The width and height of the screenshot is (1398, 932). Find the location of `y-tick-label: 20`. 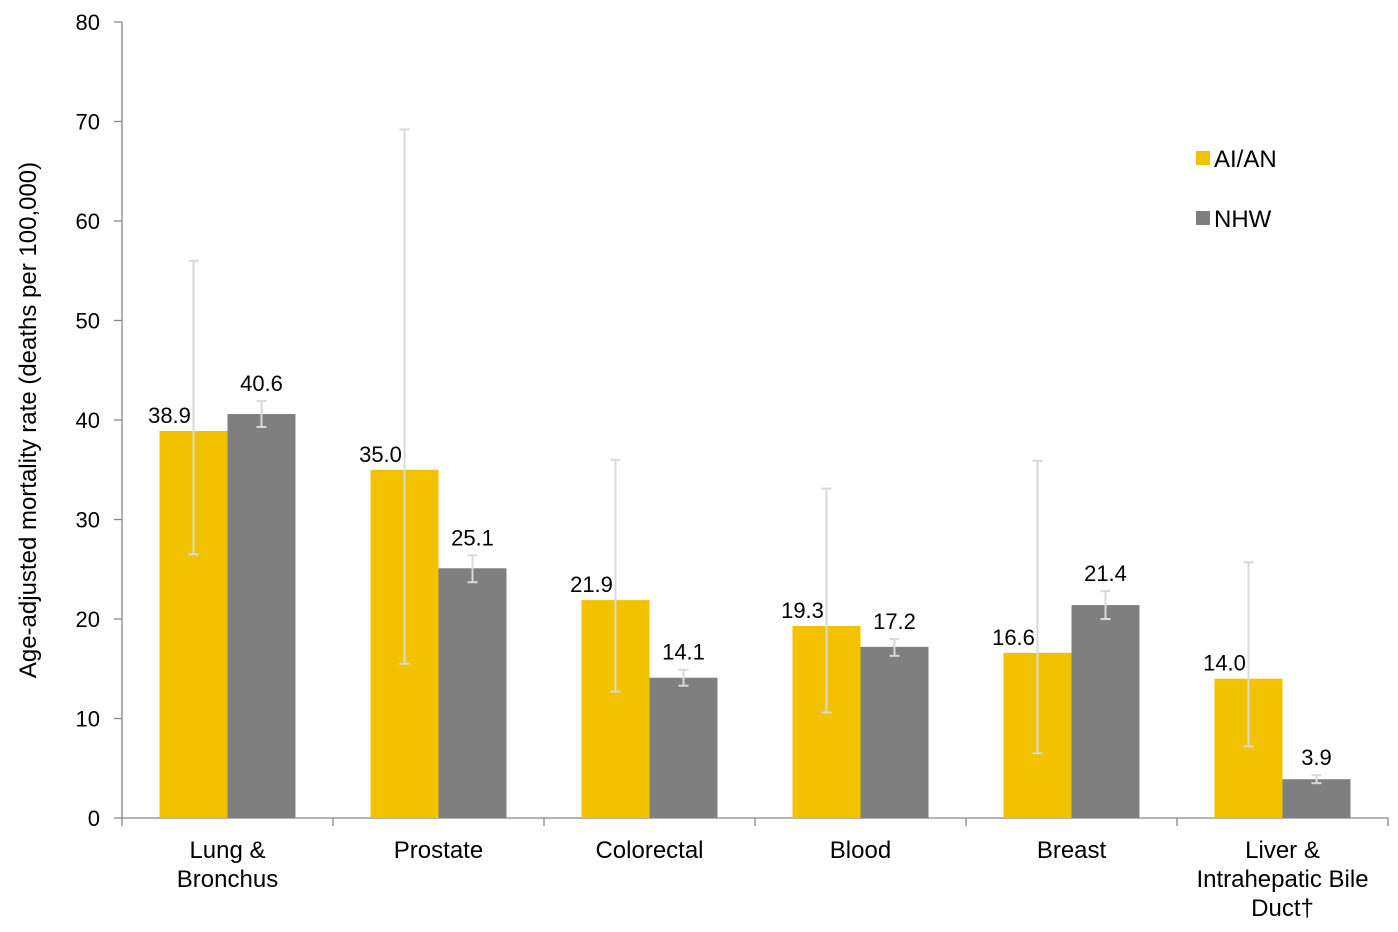

y-tick-label: 20 is located at coordinates (88, 619).